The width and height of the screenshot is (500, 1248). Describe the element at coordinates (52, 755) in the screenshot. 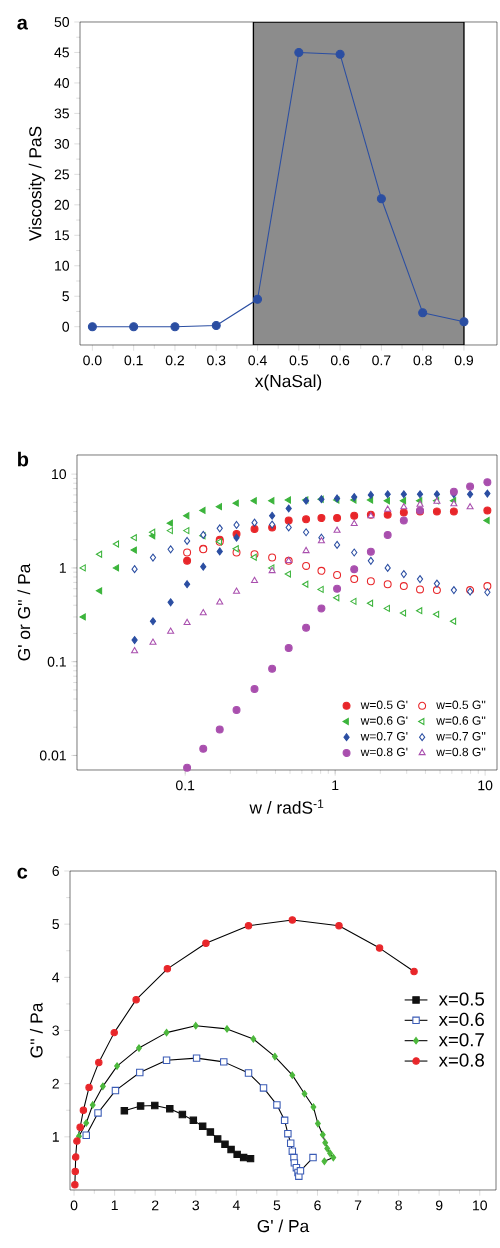

I see `y-tick-label: 0.01` at that location.